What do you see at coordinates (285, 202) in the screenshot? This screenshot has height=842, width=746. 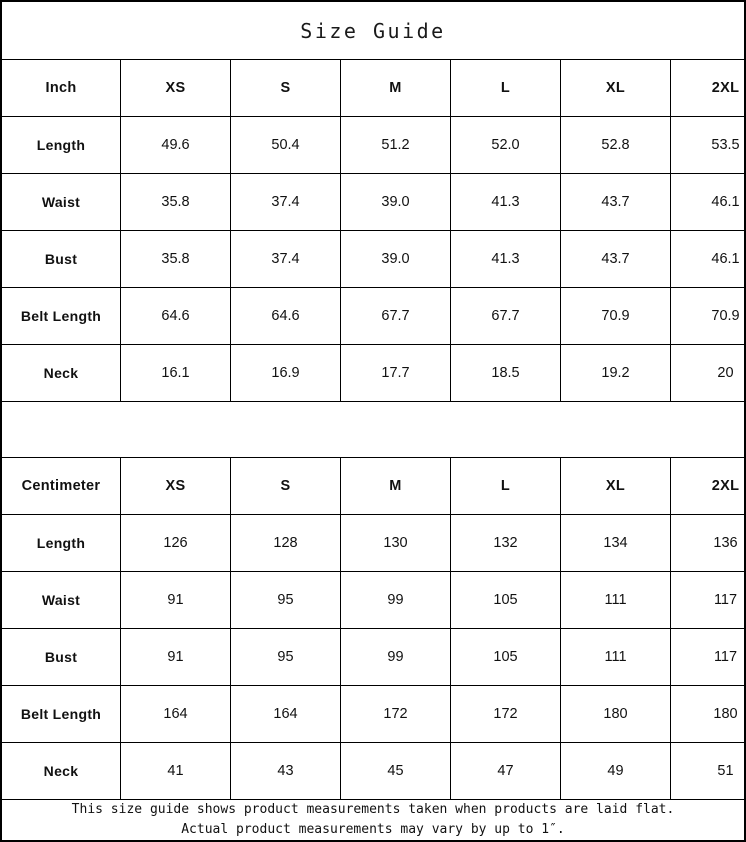 I see `cell-waist-s: 37.4` at bounding box center [285, 202].